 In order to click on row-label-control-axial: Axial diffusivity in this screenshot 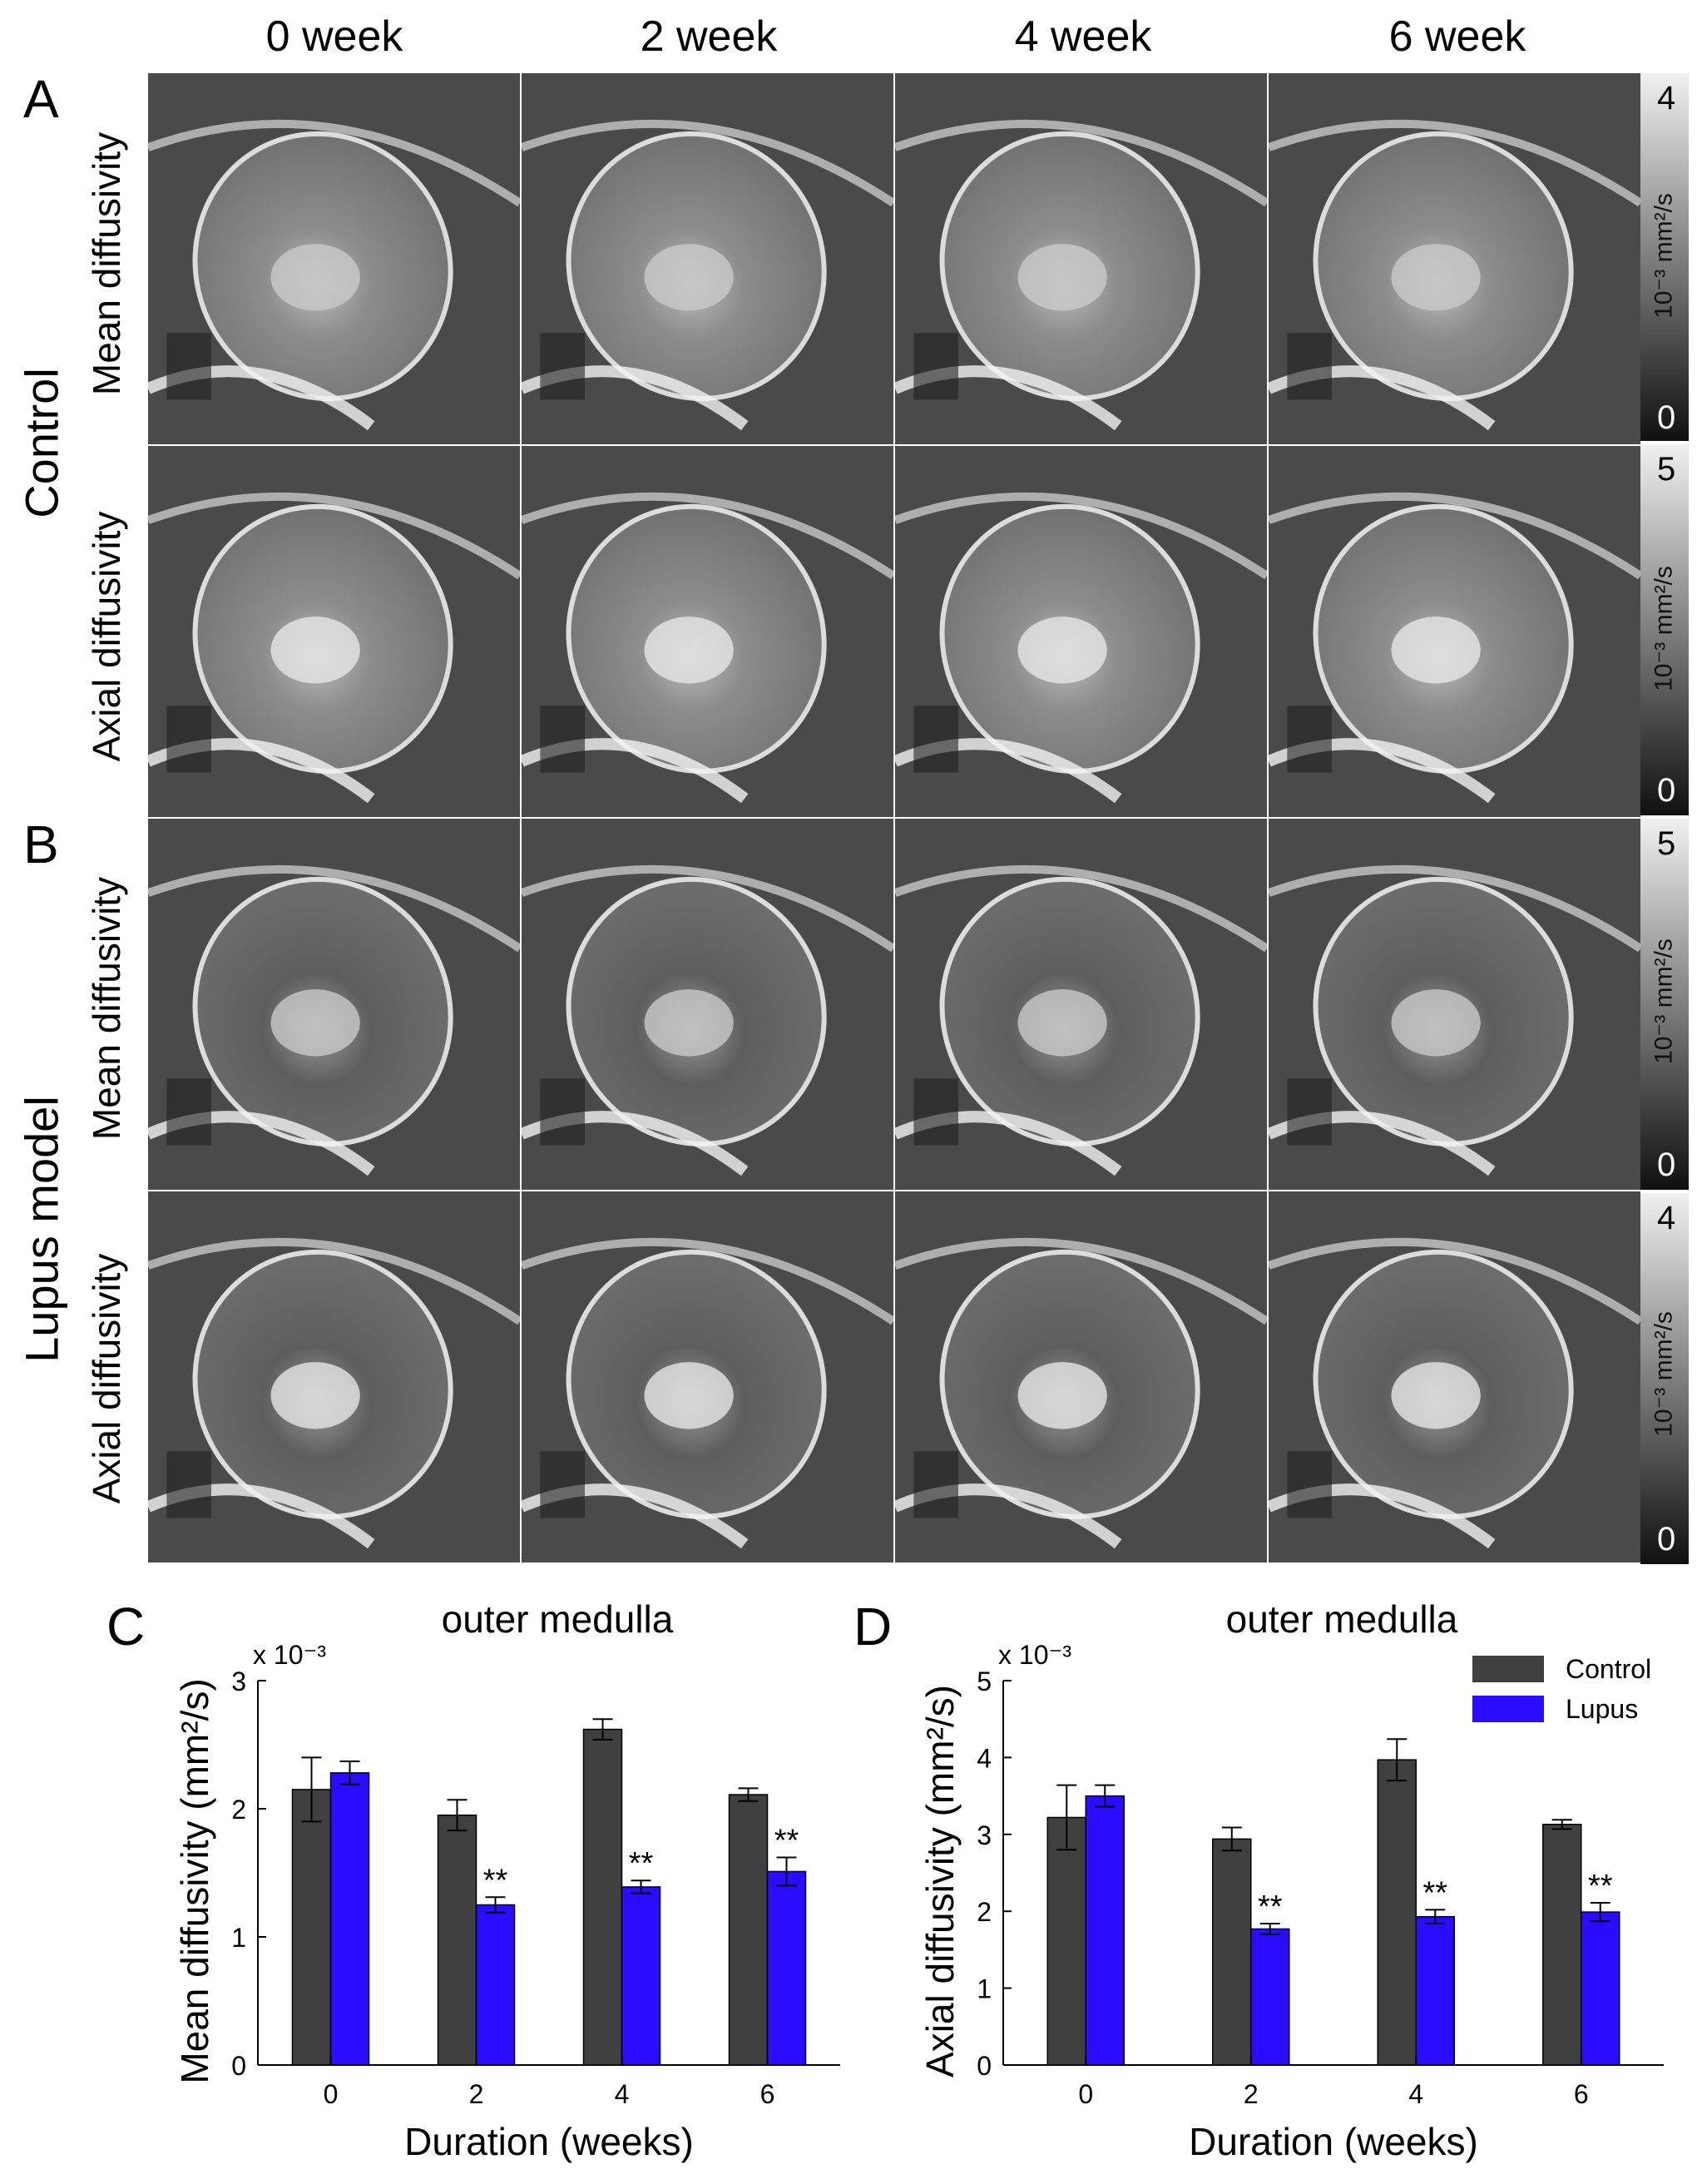, I will do `click(106, 636)`.